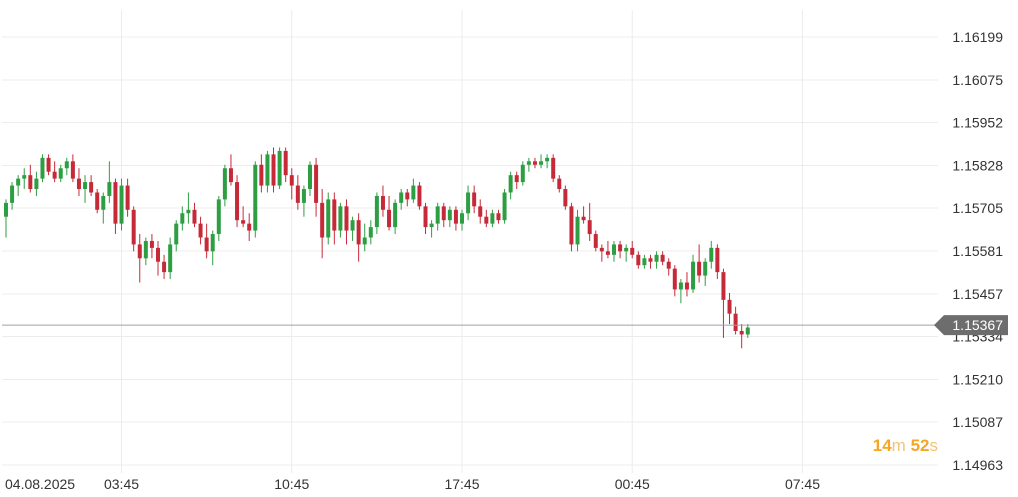 This screenshot has height=497, width=1018. What do you see at coordinates (971, 325) in the screenshot?
I see `current-price-badge: 1.15367` at bounding box center [971, 325].